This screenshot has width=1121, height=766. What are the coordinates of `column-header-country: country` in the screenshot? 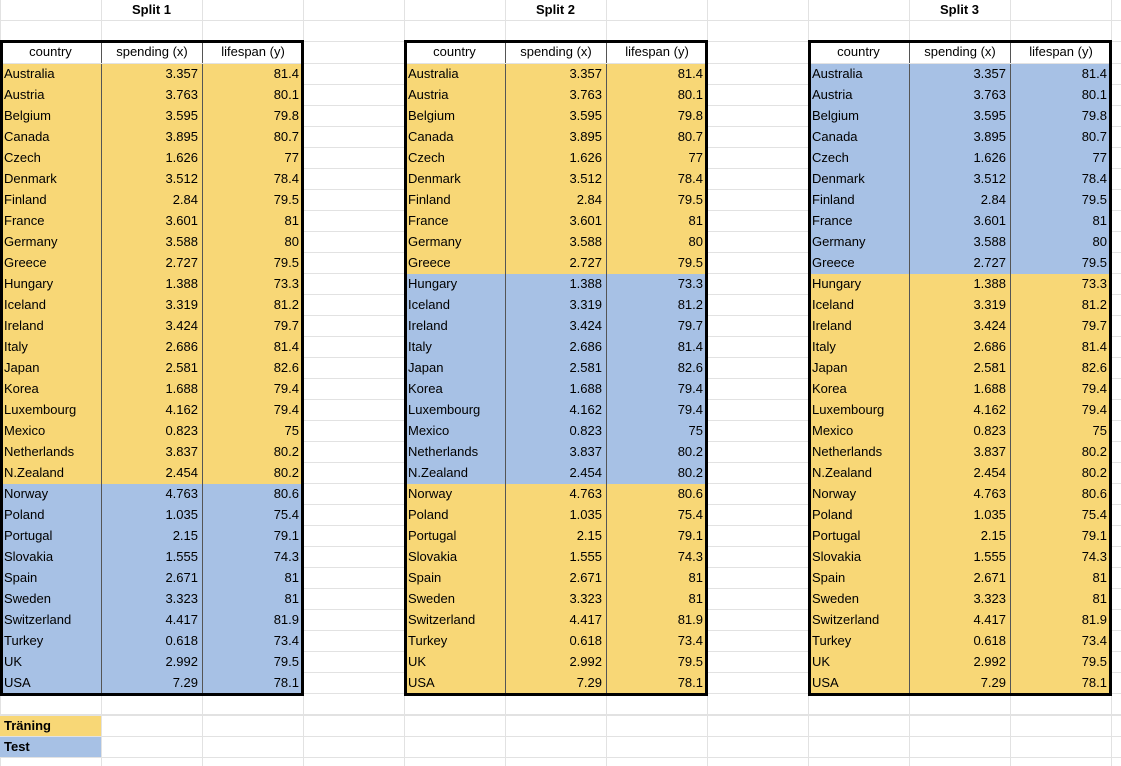 It's located at (50, 52).